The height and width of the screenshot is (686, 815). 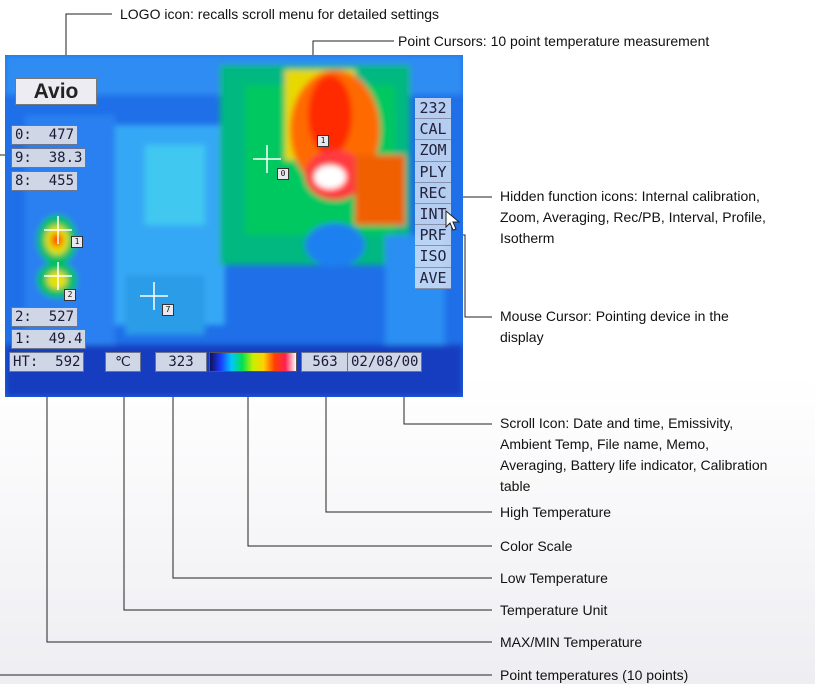 What do you see at coordinates (56, 91) in the screenshot?
I see `logo-icon: Avio` at bounding box center [56, 91].